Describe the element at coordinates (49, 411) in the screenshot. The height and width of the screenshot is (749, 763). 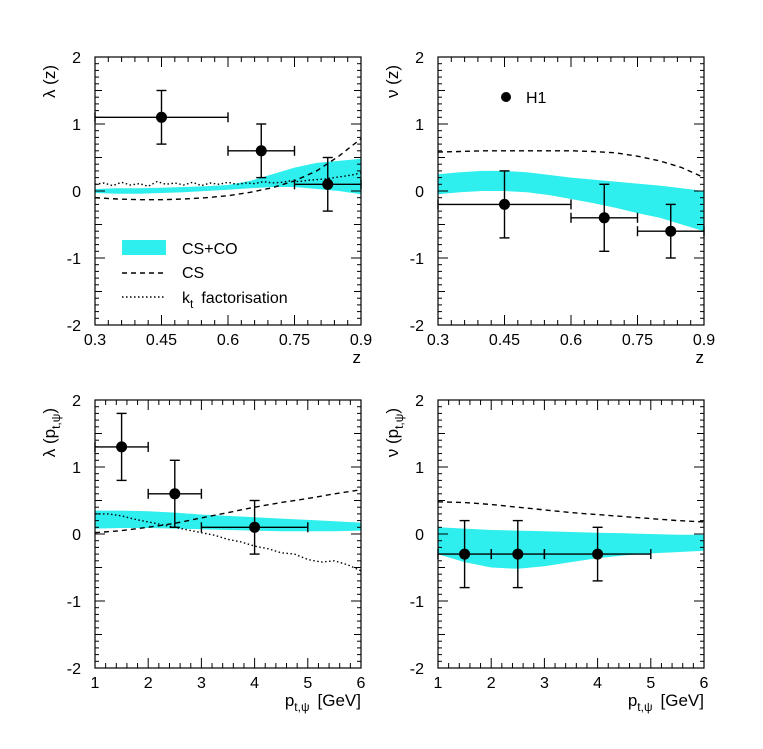
I see `y-axis-label-end: )` at that location.